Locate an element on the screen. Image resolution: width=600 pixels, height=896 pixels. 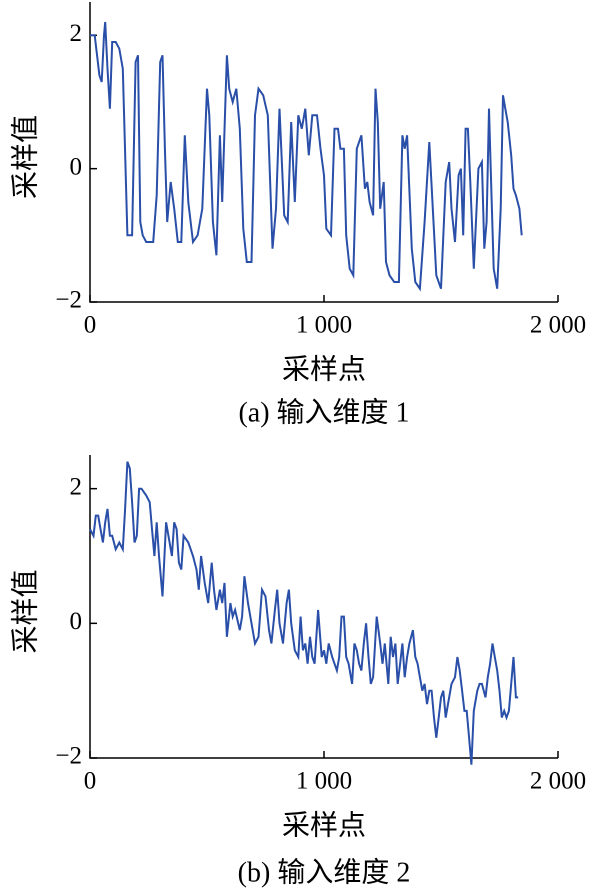
caption: (b) 输入维度 2 is located at coordinates (324, 872).